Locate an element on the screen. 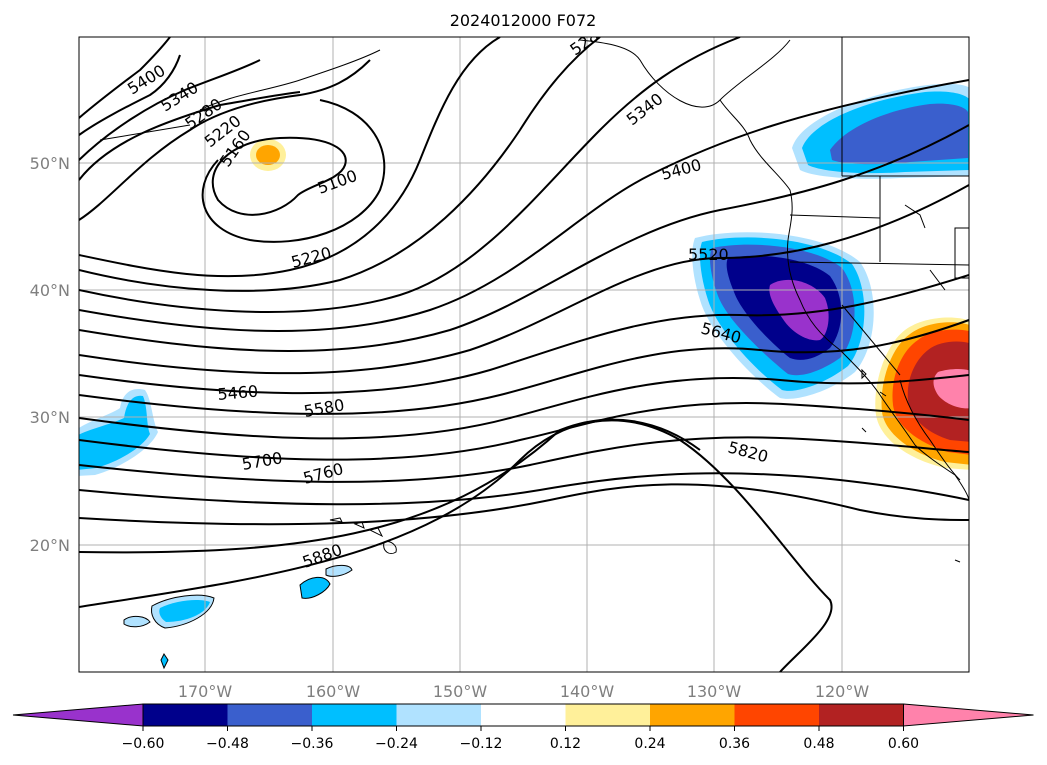  shade-goa-orange is located at coordinates (268, 155).